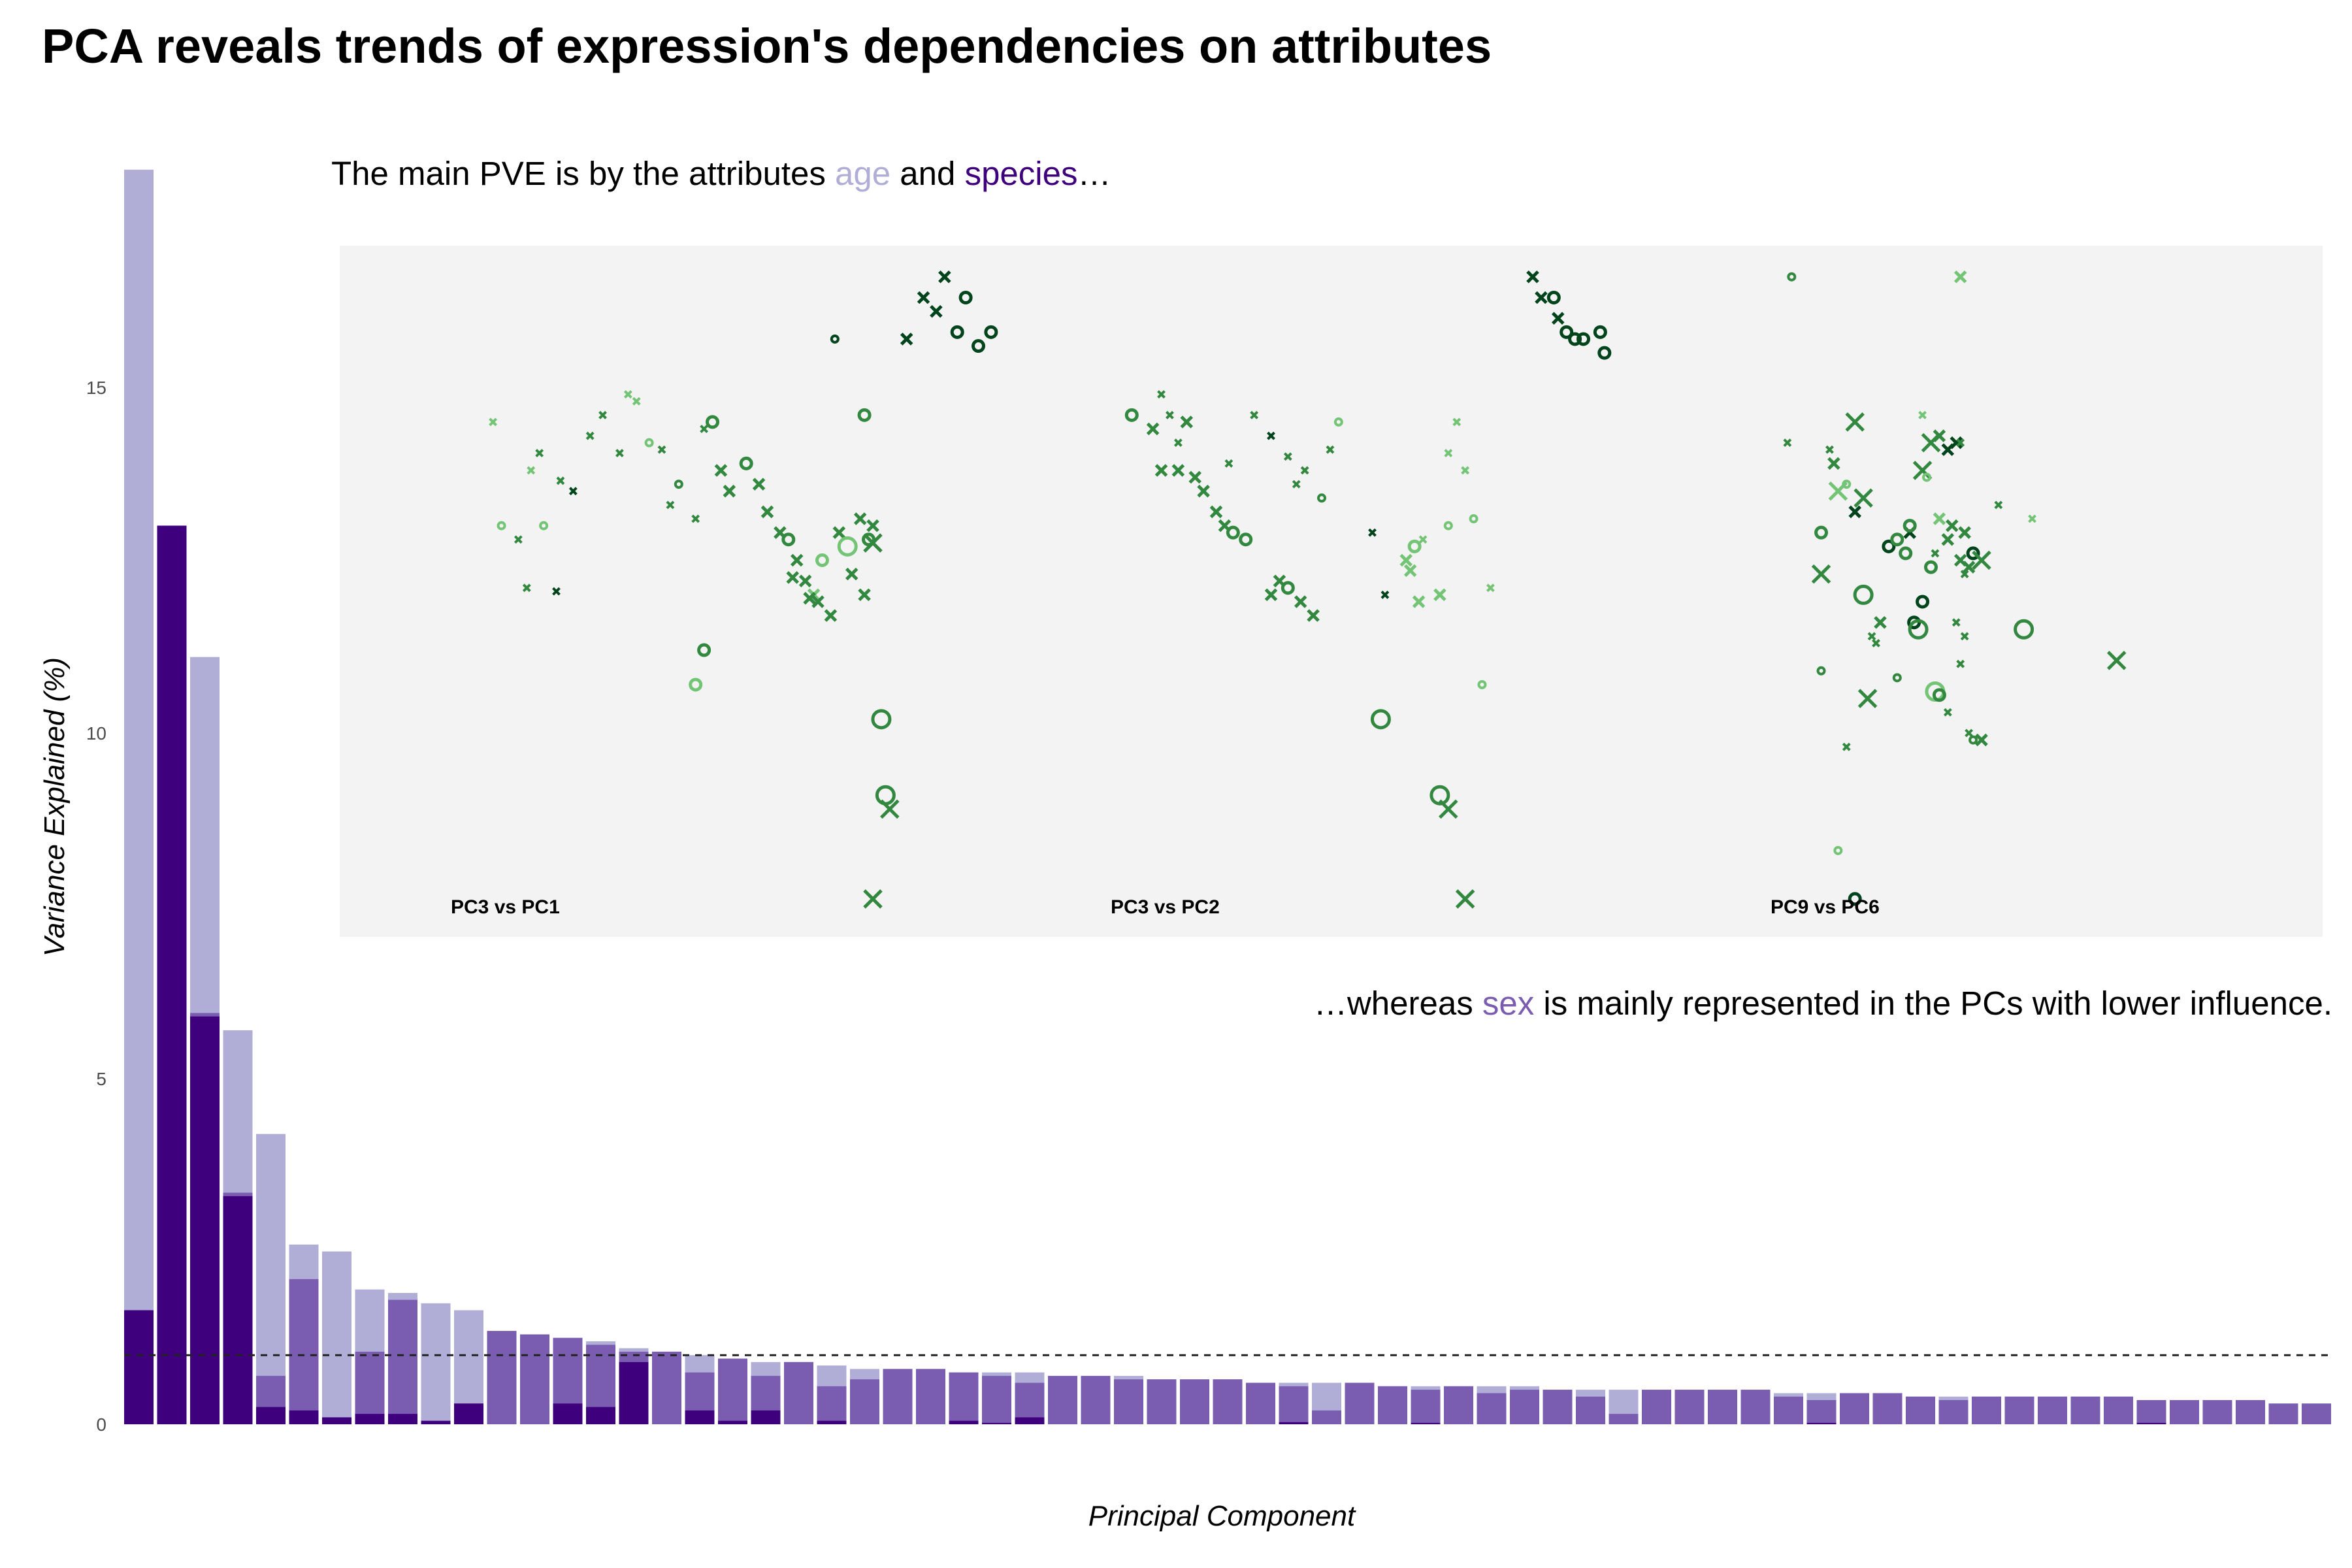 The image size is (2352, 1568). I want to click on y-tick-label: 0, so click(101, 1424).